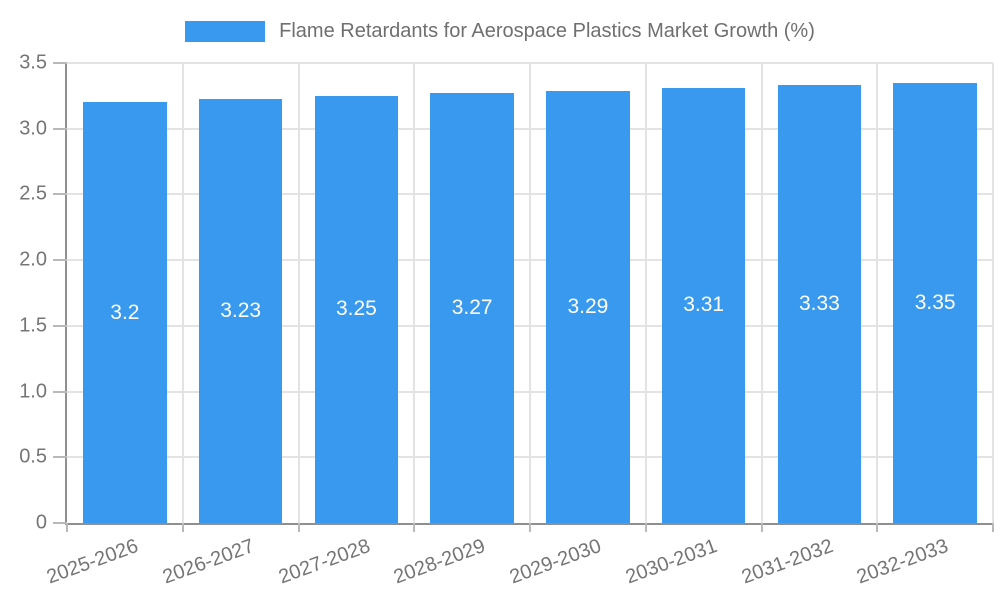 This screenshot has height=600, width=1000. I want to click on bar-2028-2029, so click(472, 308).